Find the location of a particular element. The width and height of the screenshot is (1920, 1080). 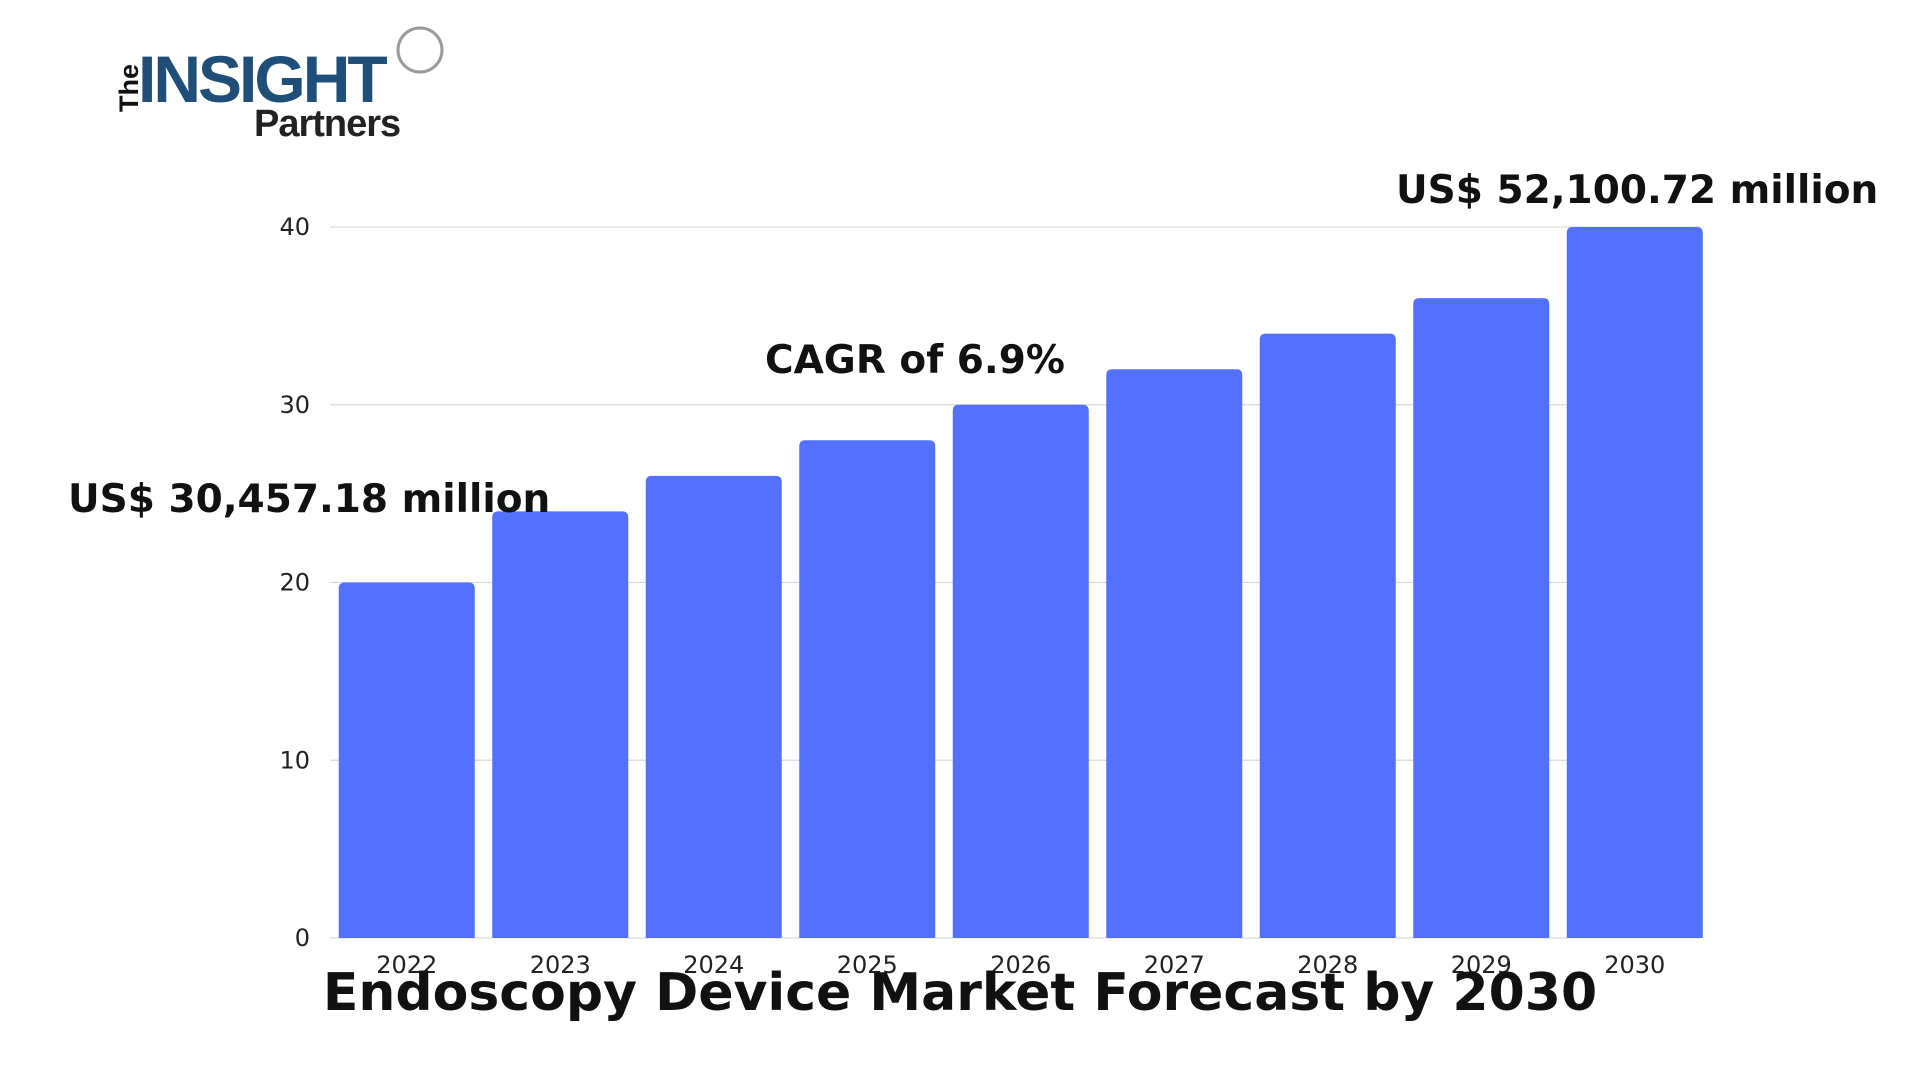

bar-2022 is located at coordinates (406, 760).